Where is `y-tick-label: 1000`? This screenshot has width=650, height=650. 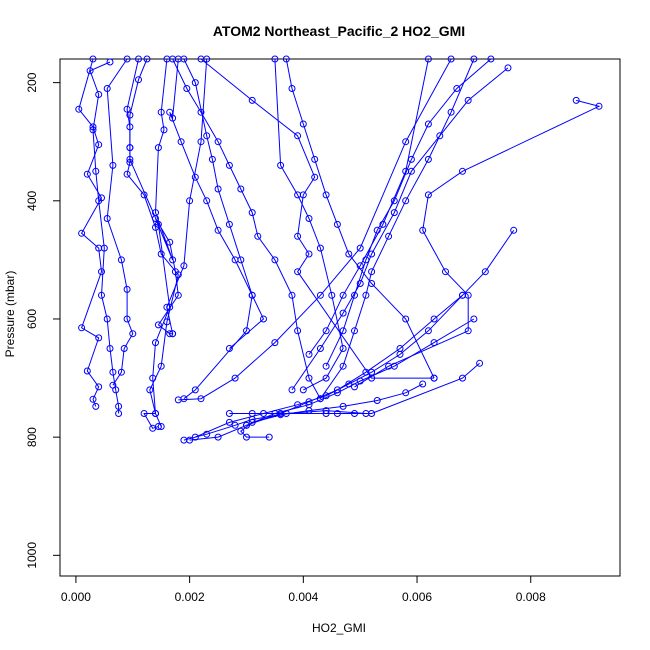 y-tick-label: 1000 is located at coordinates (32, 555).